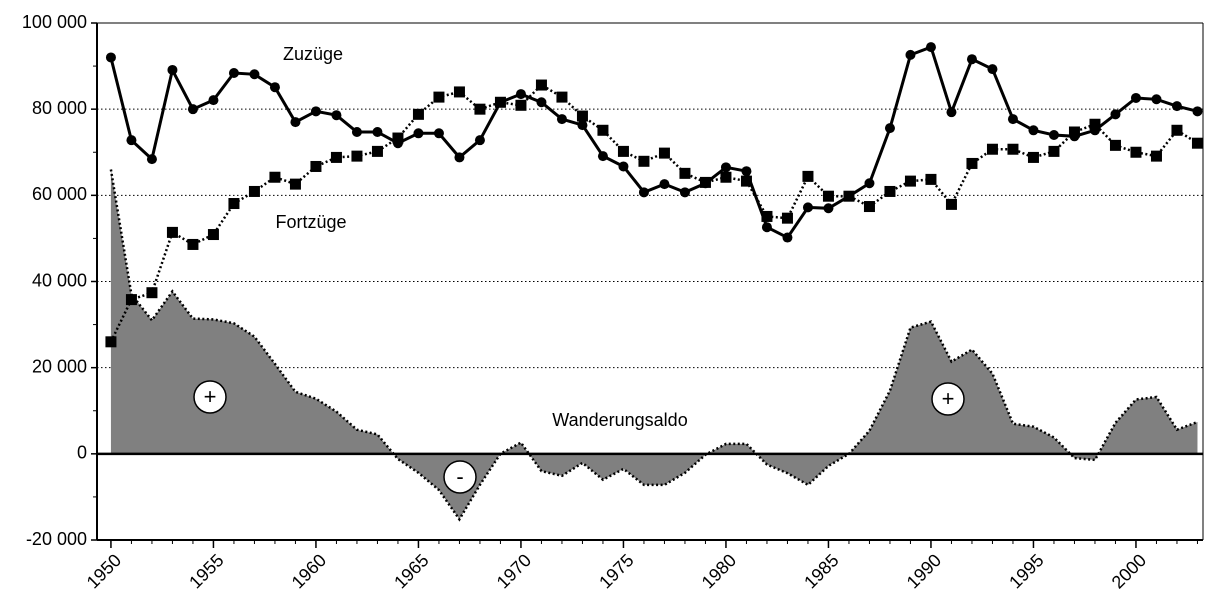 The width and height of the screenshot is (1208, 601). I want to click on y-tick-label: 40 000, so click(59, 280).